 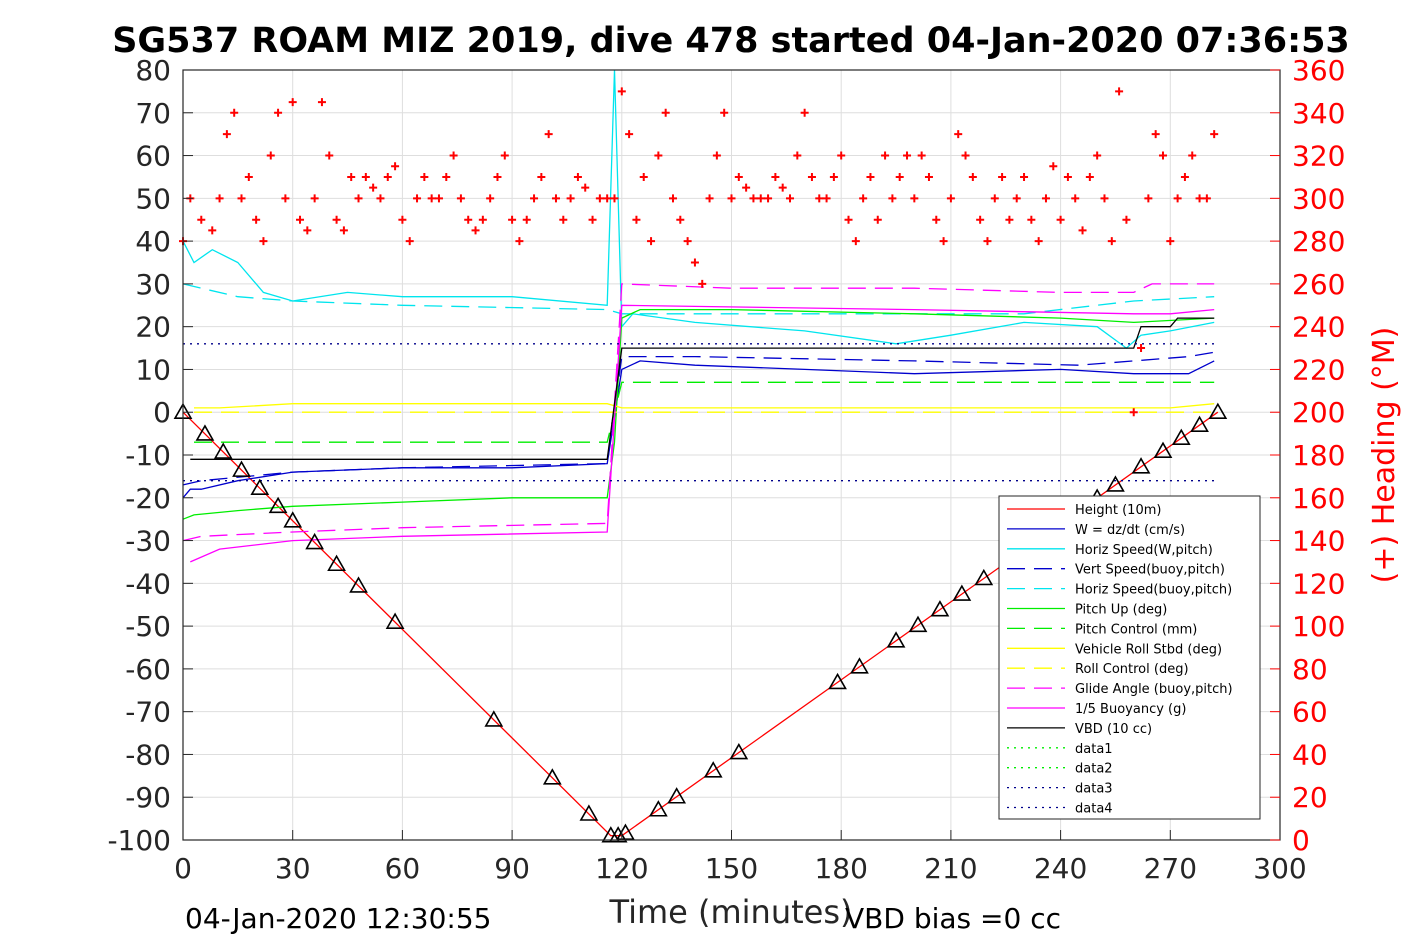 What do you see at coordinates (1094, 749) in the screenshot?
I see `legend-label: data1` at bounding box center [1094, 749].